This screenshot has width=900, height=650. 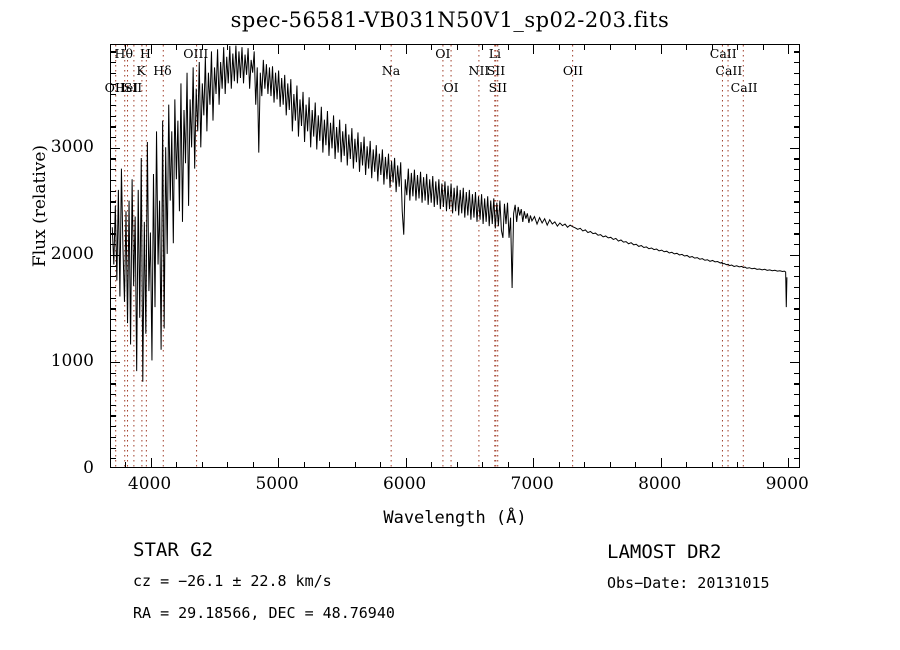 What do you see at coordinates (123, 53) in the screenshot?
I see `spectral-line-label: Hθ` at bounding box center [123, 53].